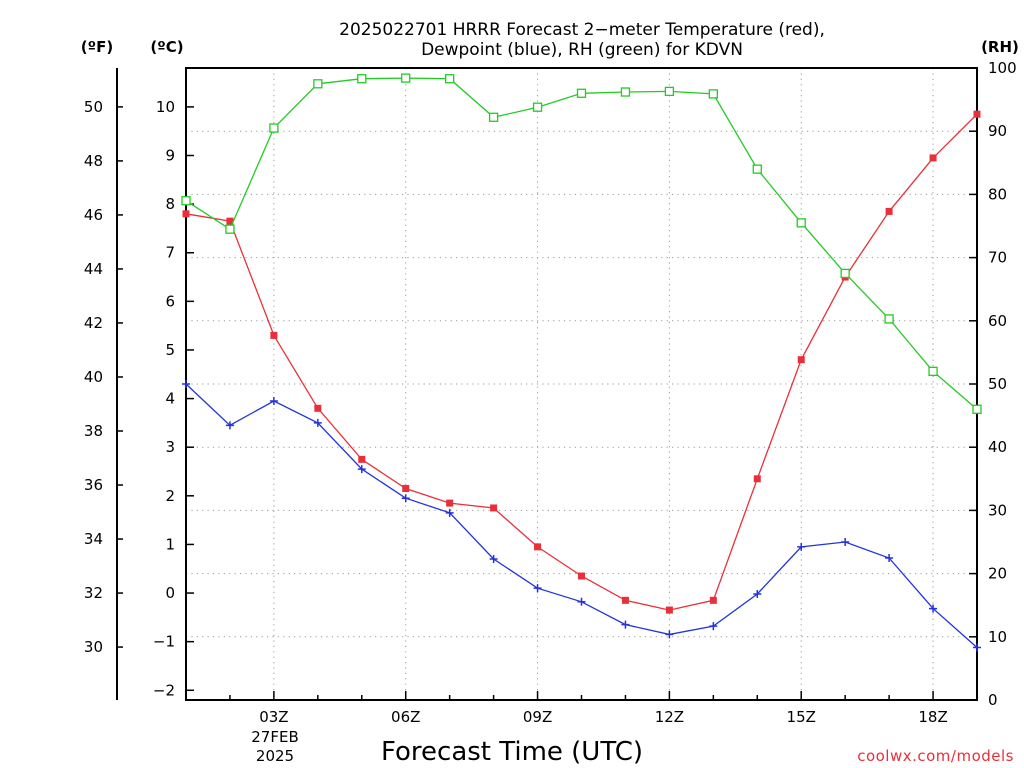 The height and width of the screenshot is (768, 1024). What do you see at coordinates (93, 647) in the screenshot?
I see `fahrenheit-tick-label: 30` at bounding box center [93, 647].